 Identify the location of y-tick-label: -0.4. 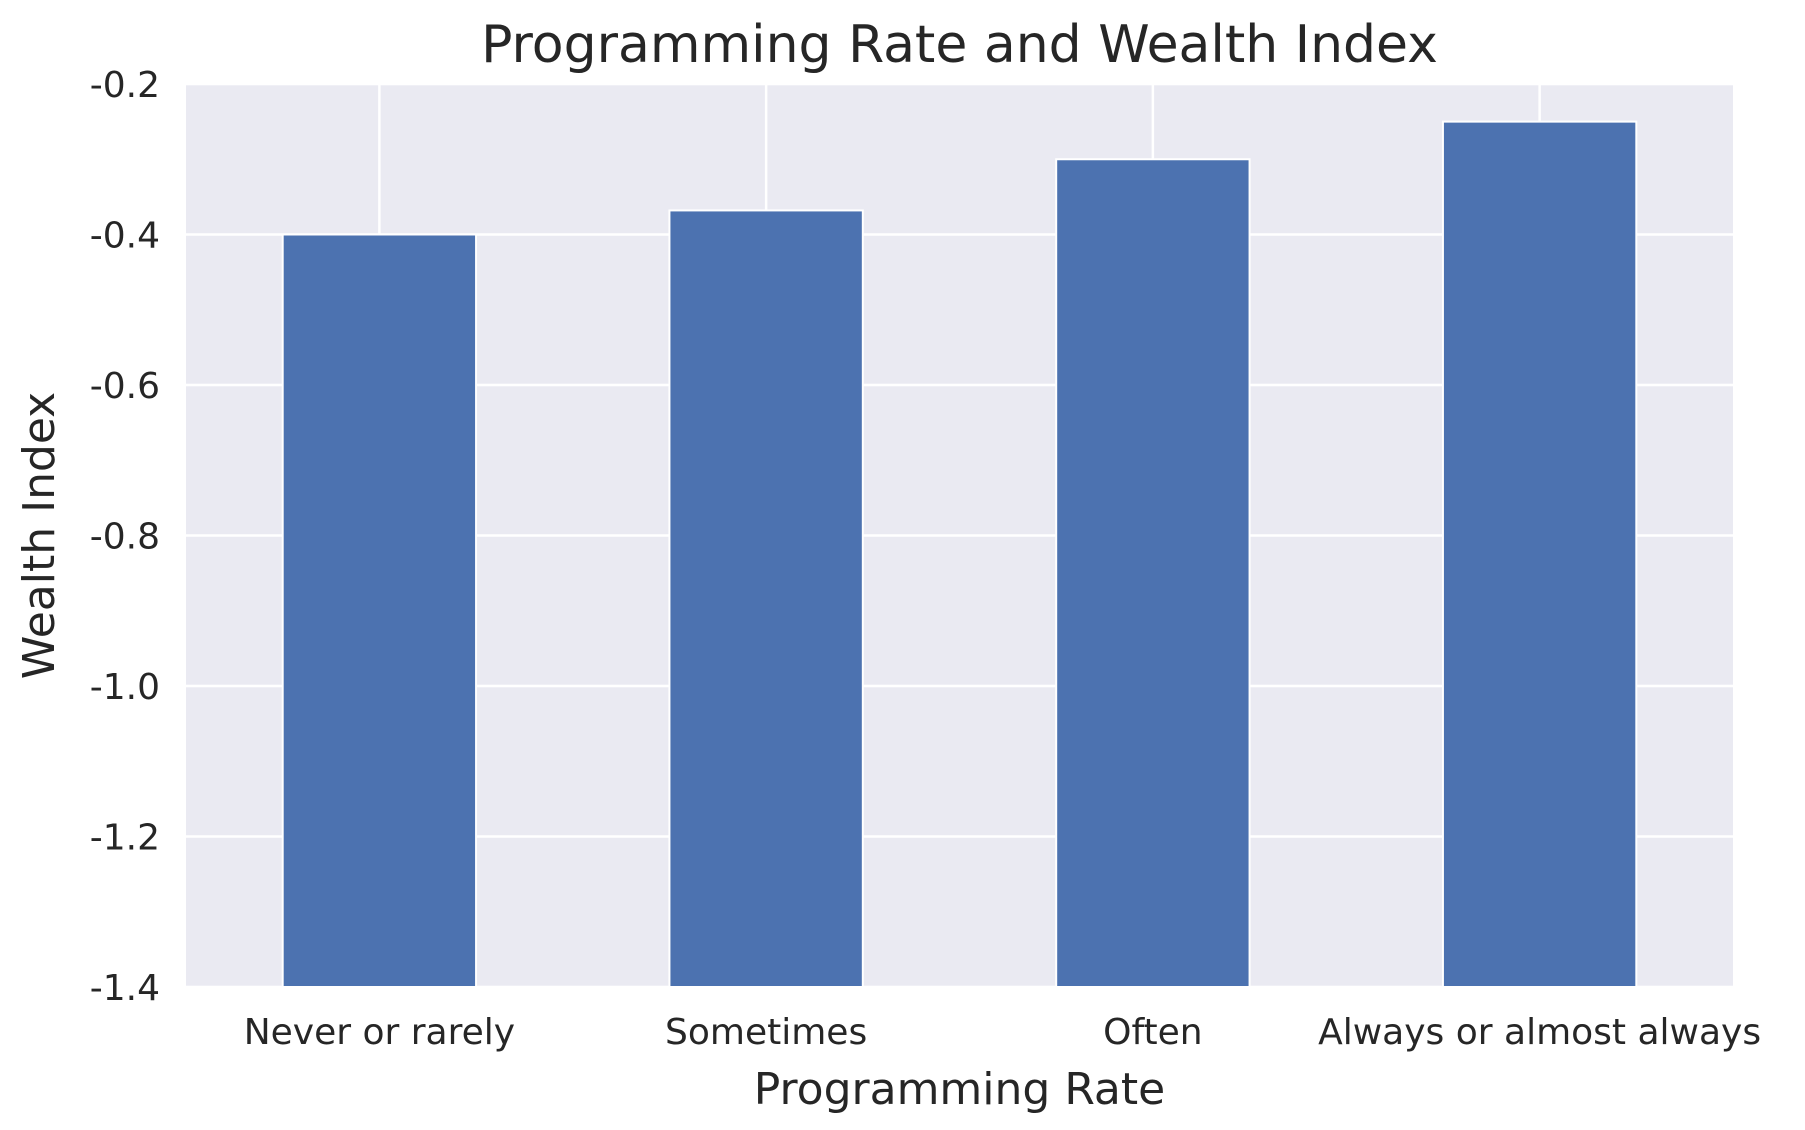
(125, 236).